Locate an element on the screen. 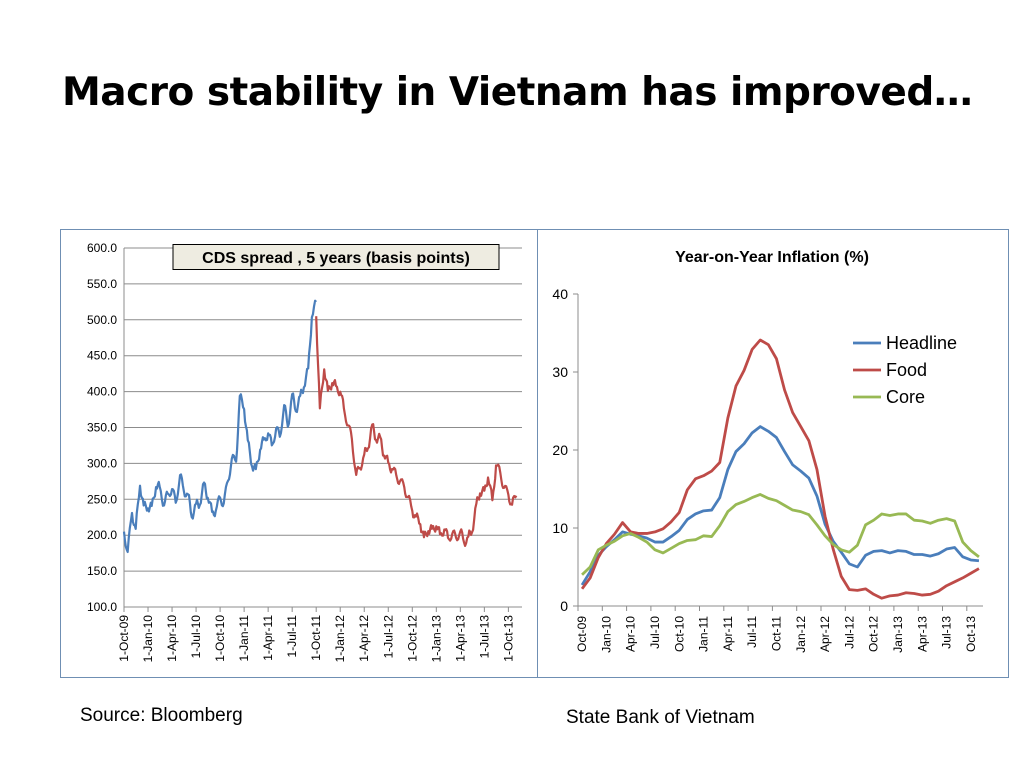 The image size is (1024, 768). inflation-series-food-line is located at coordinates (780, 469).